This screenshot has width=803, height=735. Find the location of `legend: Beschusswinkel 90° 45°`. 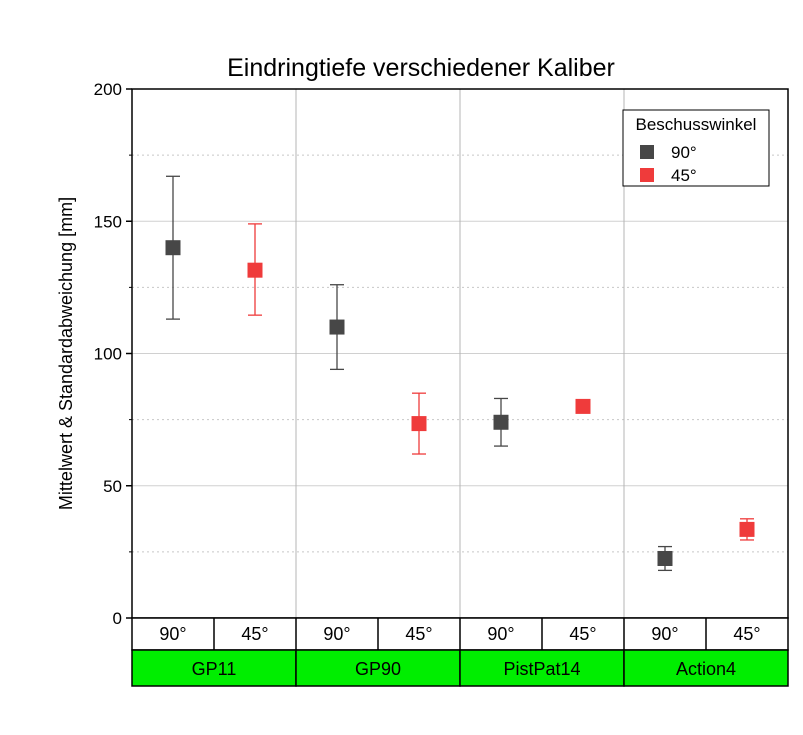

legend: Beschusswinkel 90° 45° is located at coordinates (696, 148).